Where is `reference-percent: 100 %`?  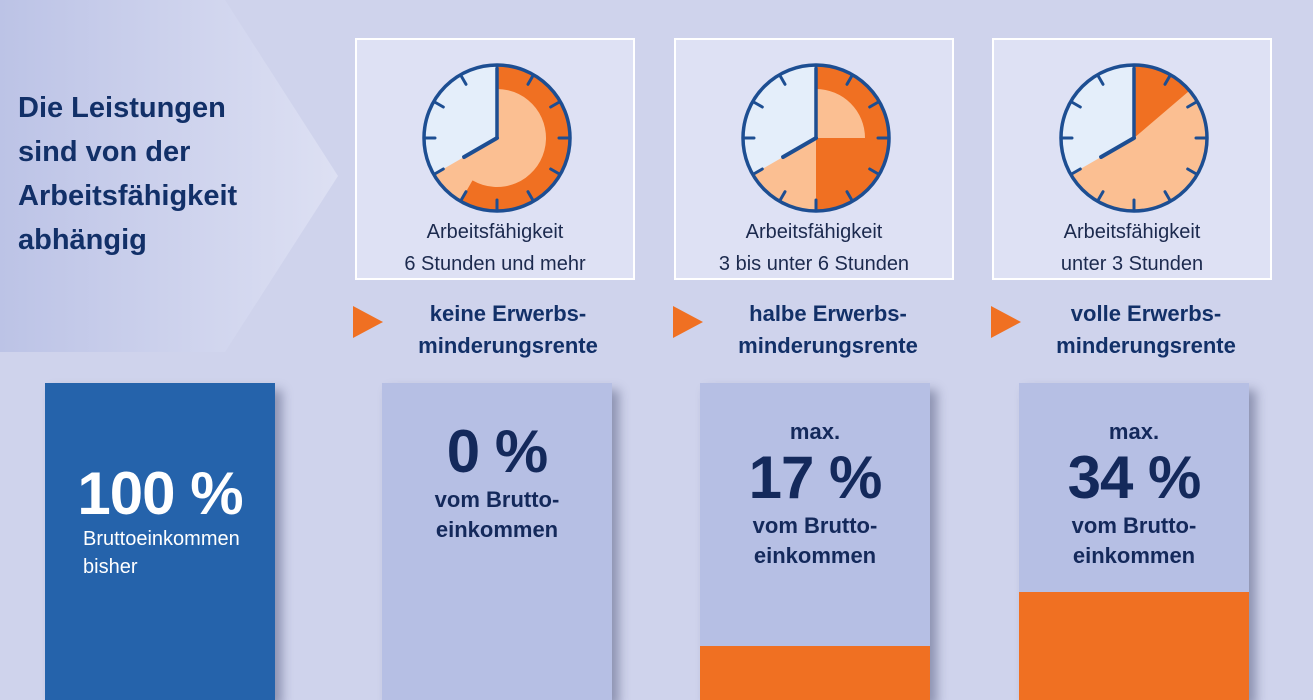 reference-percent: 100 % is located at coordinates (160, 493).